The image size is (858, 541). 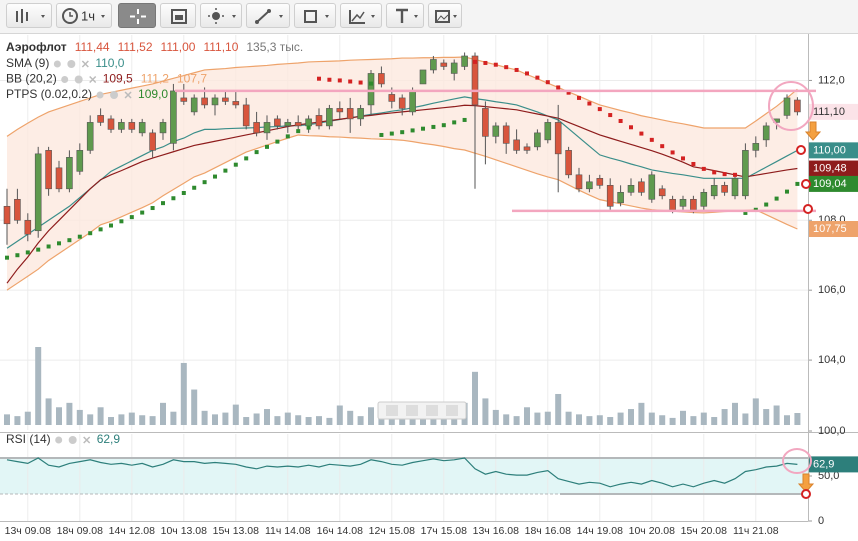 I want to click on interval-button: 1ч, so click(x=84, y=15).